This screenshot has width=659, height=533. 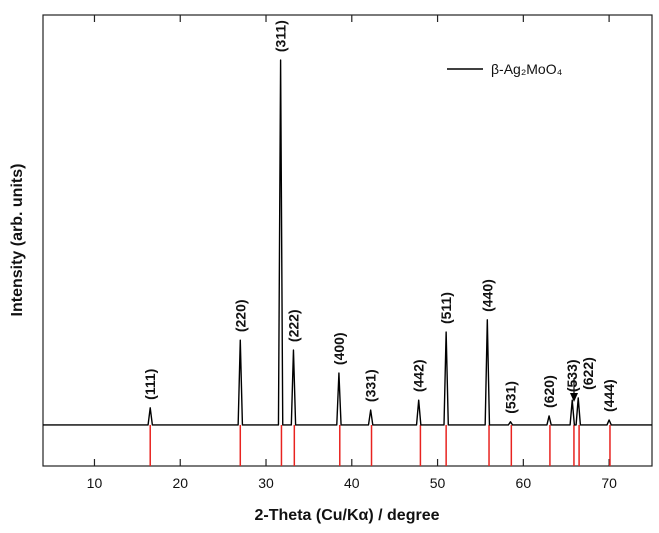 What do you see at coordinates (293, 325) in the screenshot?
I see `peak-label: (222)` at bounding box center [293, 325].